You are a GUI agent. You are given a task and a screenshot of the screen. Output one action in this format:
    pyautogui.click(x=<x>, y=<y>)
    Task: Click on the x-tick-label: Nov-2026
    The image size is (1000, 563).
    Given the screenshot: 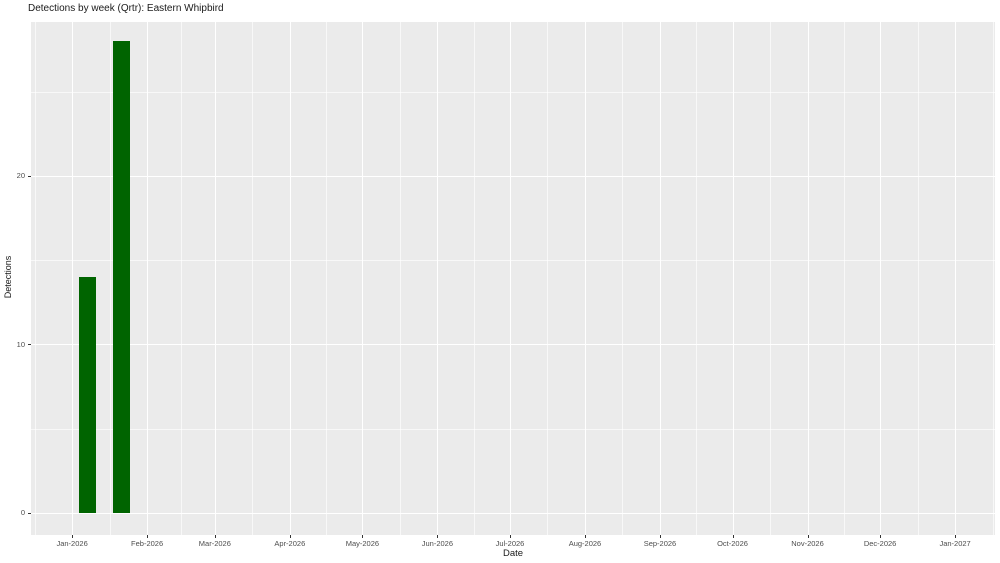 What is the action you would take?
    pyautogui.click(x=807, y=543)
    